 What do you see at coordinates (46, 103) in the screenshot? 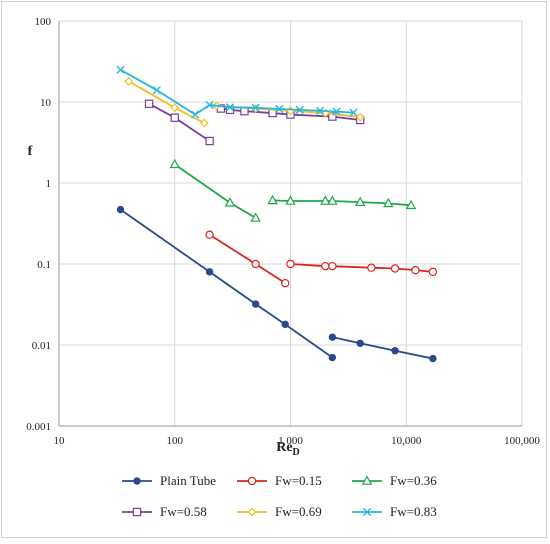
I see `y-tick-label: 10` at bounding box center [46, 103].